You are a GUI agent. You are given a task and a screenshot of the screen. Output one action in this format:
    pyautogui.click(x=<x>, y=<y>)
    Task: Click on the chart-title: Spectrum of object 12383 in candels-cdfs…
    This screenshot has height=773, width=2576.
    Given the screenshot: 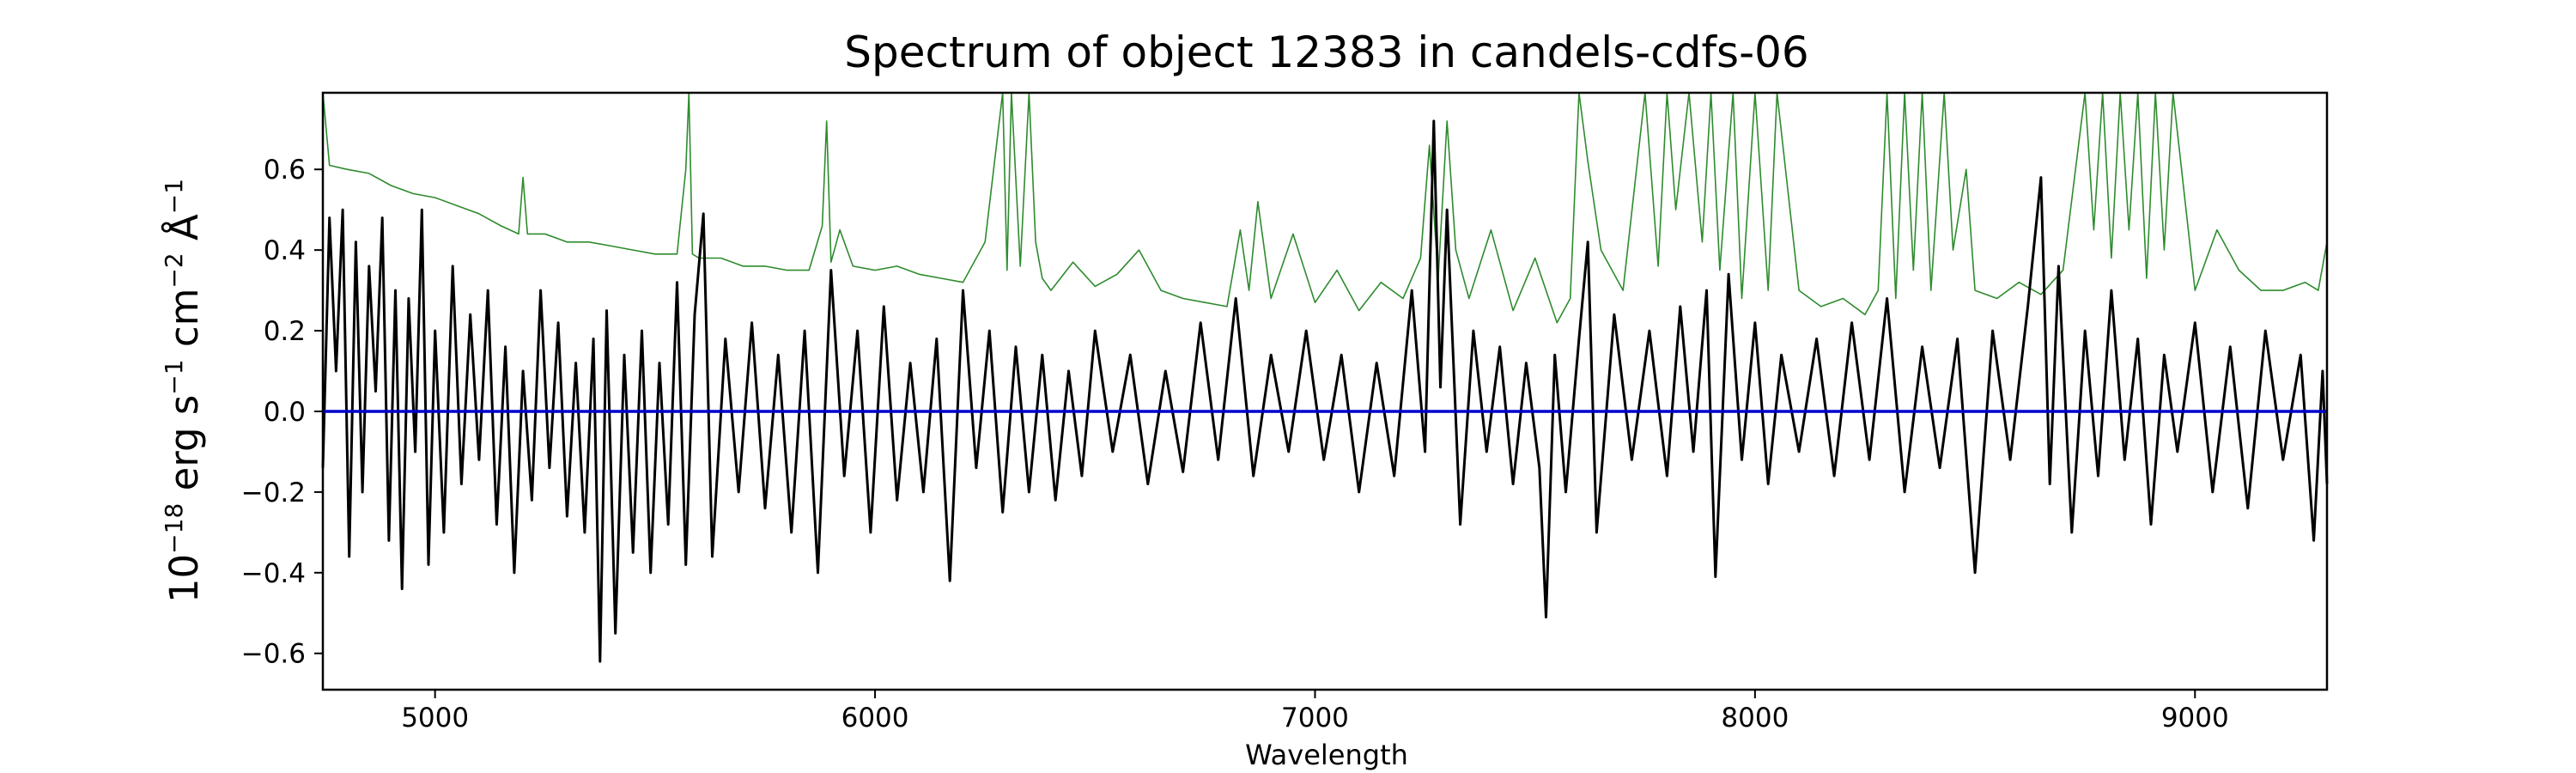 What is the action you would take?
    pyautogui.click(x=1327, y=52)
    